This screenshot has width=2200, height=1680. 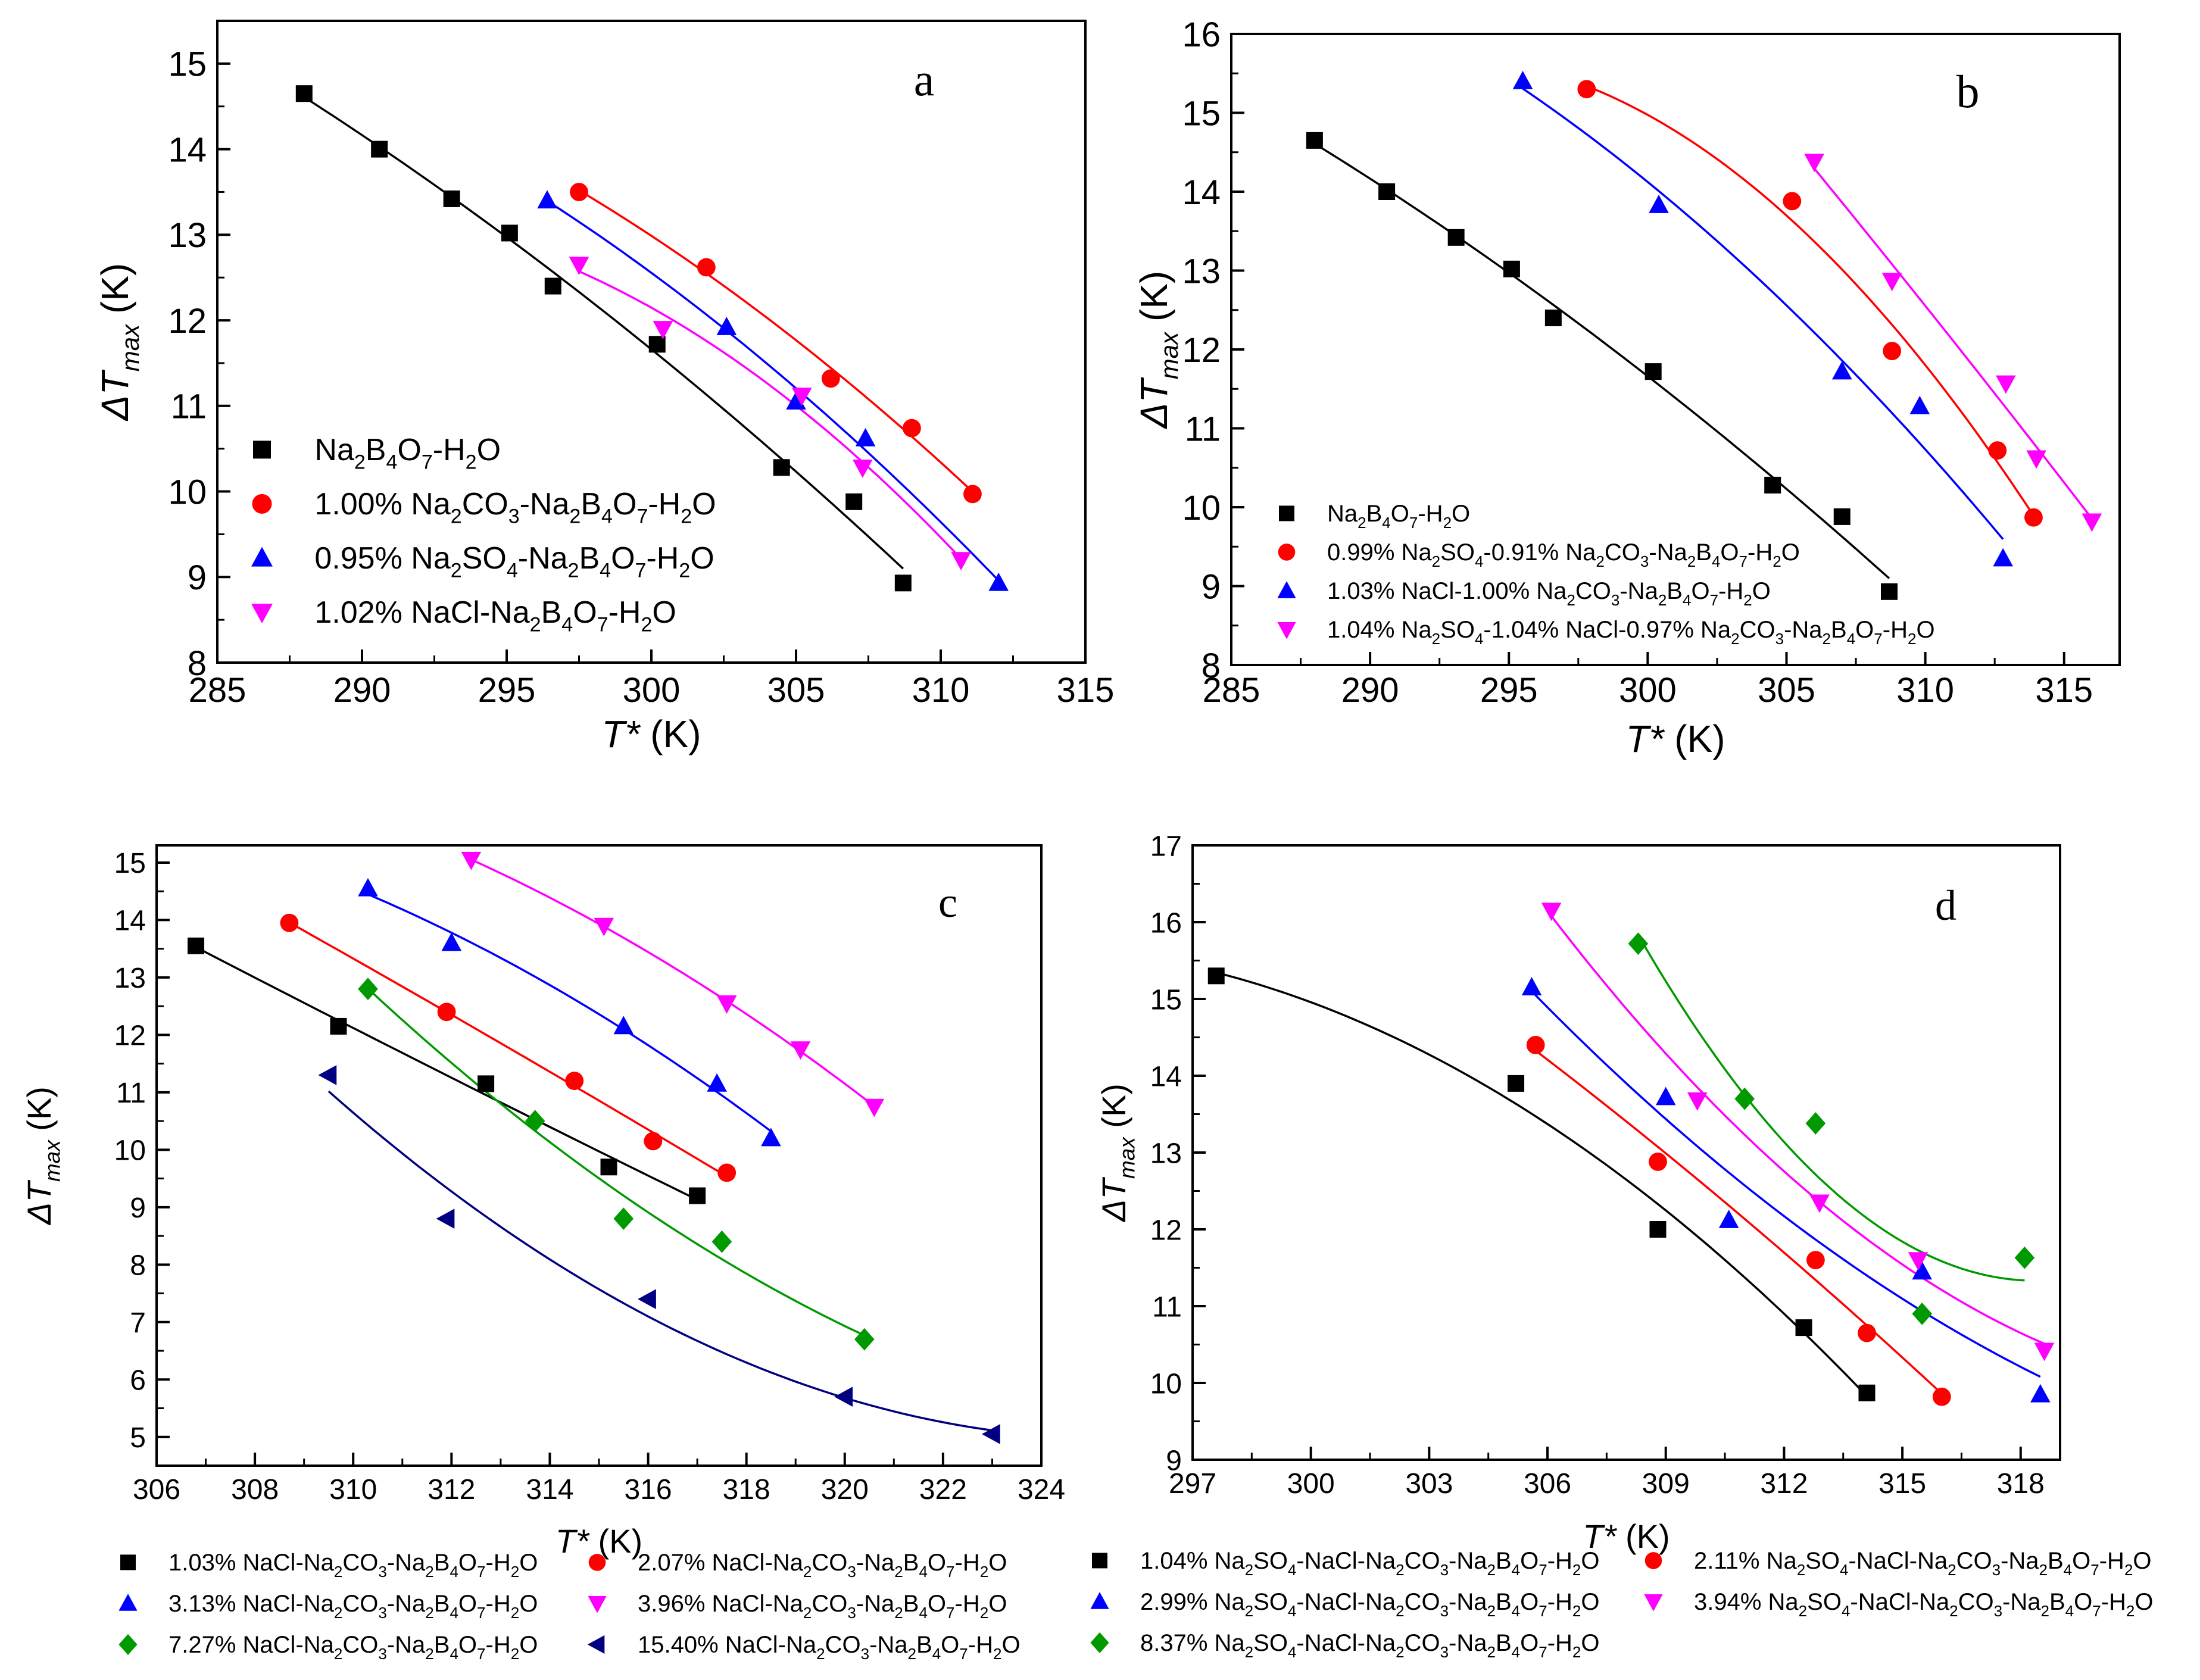 What do you see at coordinates (334, 450) in the screenshot?
I see `legend-text-part: Na` at bounding box center [334, 450].